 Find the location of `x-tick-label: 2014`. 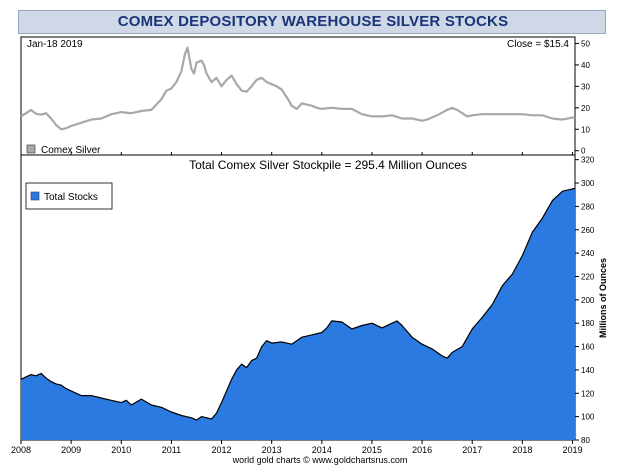

x-tick-label: 2014 is located at coordinates (322, 450).